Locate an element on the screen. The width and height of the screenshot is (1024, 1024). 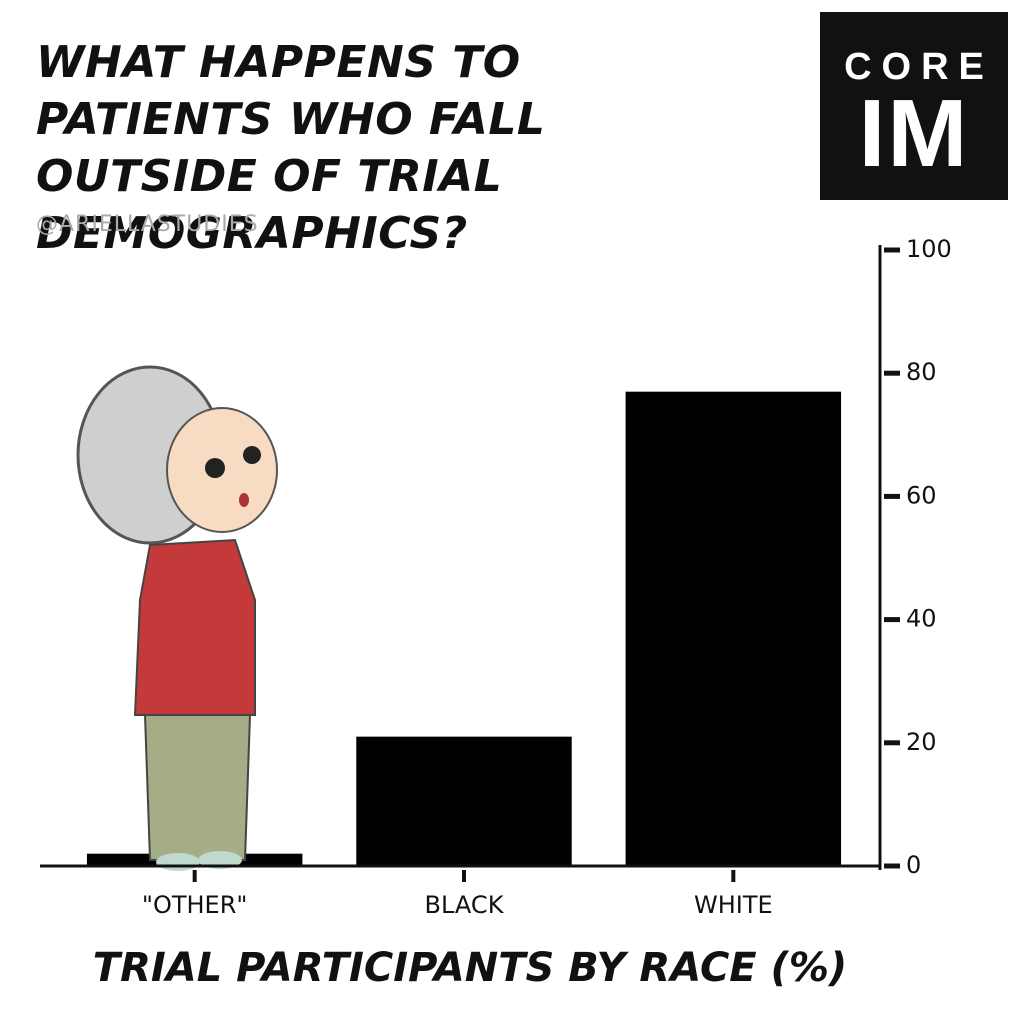
x-axis-label: TRIAL PARTICIPANTS BY RACE (%) is located at coordinates (470, 968).